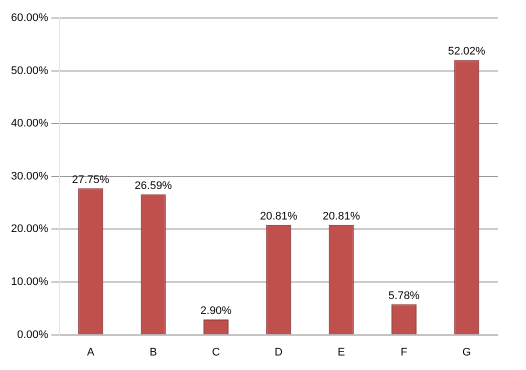 The width and height of the screenshot is (526, 370). I want to click on x-tick-label: G, so click(466, 352).